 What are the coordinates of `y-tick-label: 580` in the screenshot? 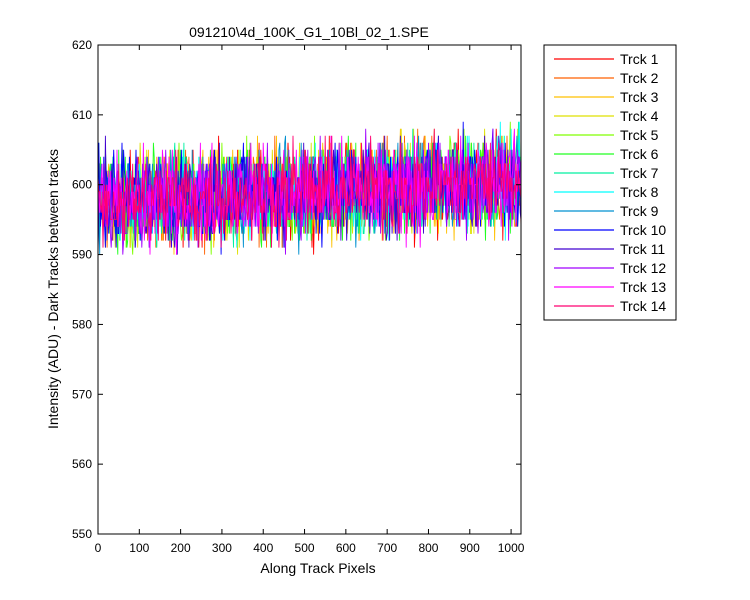 It's located at (82, 324).